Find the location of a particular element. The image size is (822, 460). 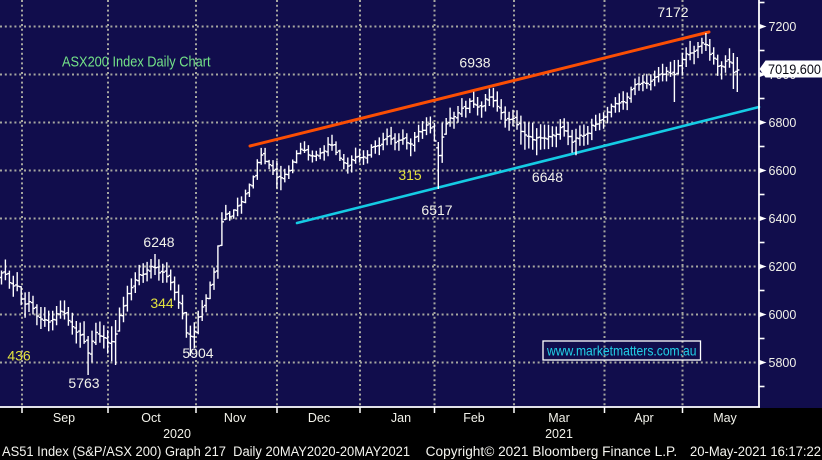

svg-text: 5800 is located at coordinates (783, 363).